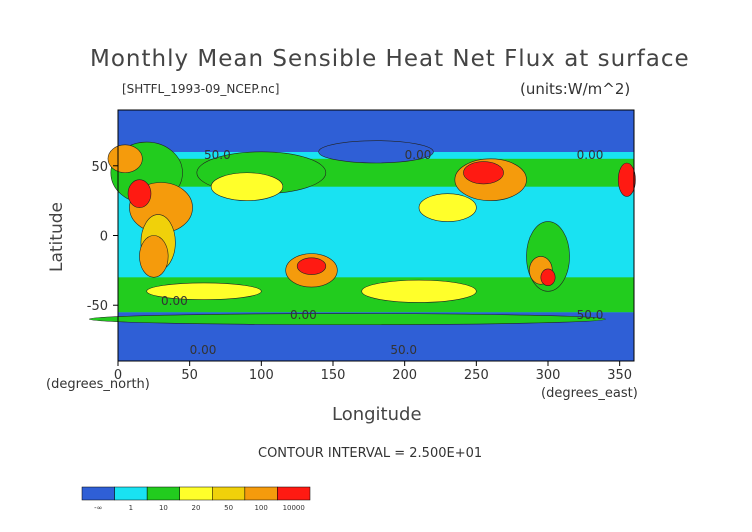 This screenshot has width=752, height=532. What do you see at coordinates (189, 375) in the screenshot?
I see `x-tick-label: 50` at bounding box center [189, 375].